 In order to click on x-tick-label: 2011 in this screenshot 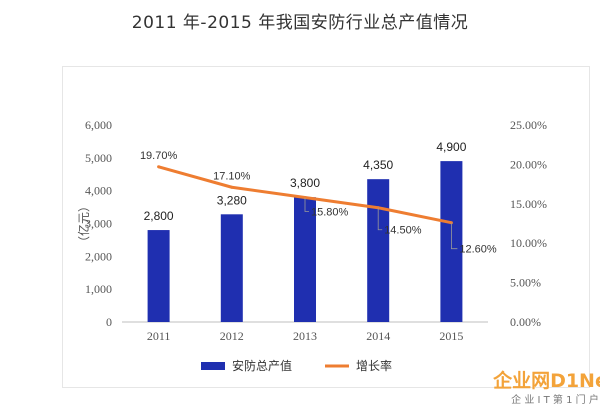, I will do `click(159, 336)`.